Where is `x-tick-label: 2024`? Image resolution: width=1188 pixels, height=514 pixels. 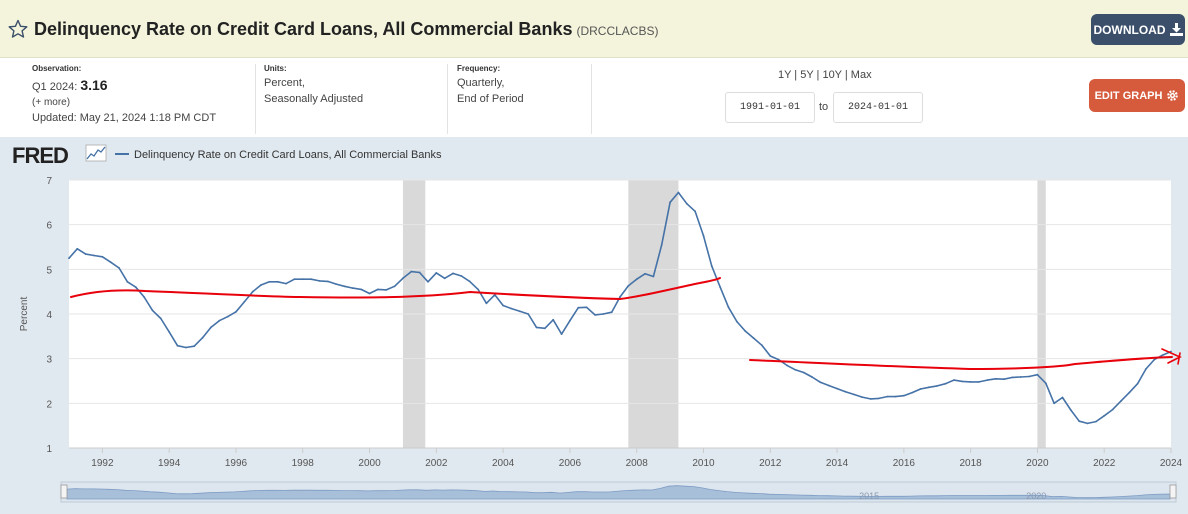
x-tick-label: 2024 is located at coordinates (1171, 463).